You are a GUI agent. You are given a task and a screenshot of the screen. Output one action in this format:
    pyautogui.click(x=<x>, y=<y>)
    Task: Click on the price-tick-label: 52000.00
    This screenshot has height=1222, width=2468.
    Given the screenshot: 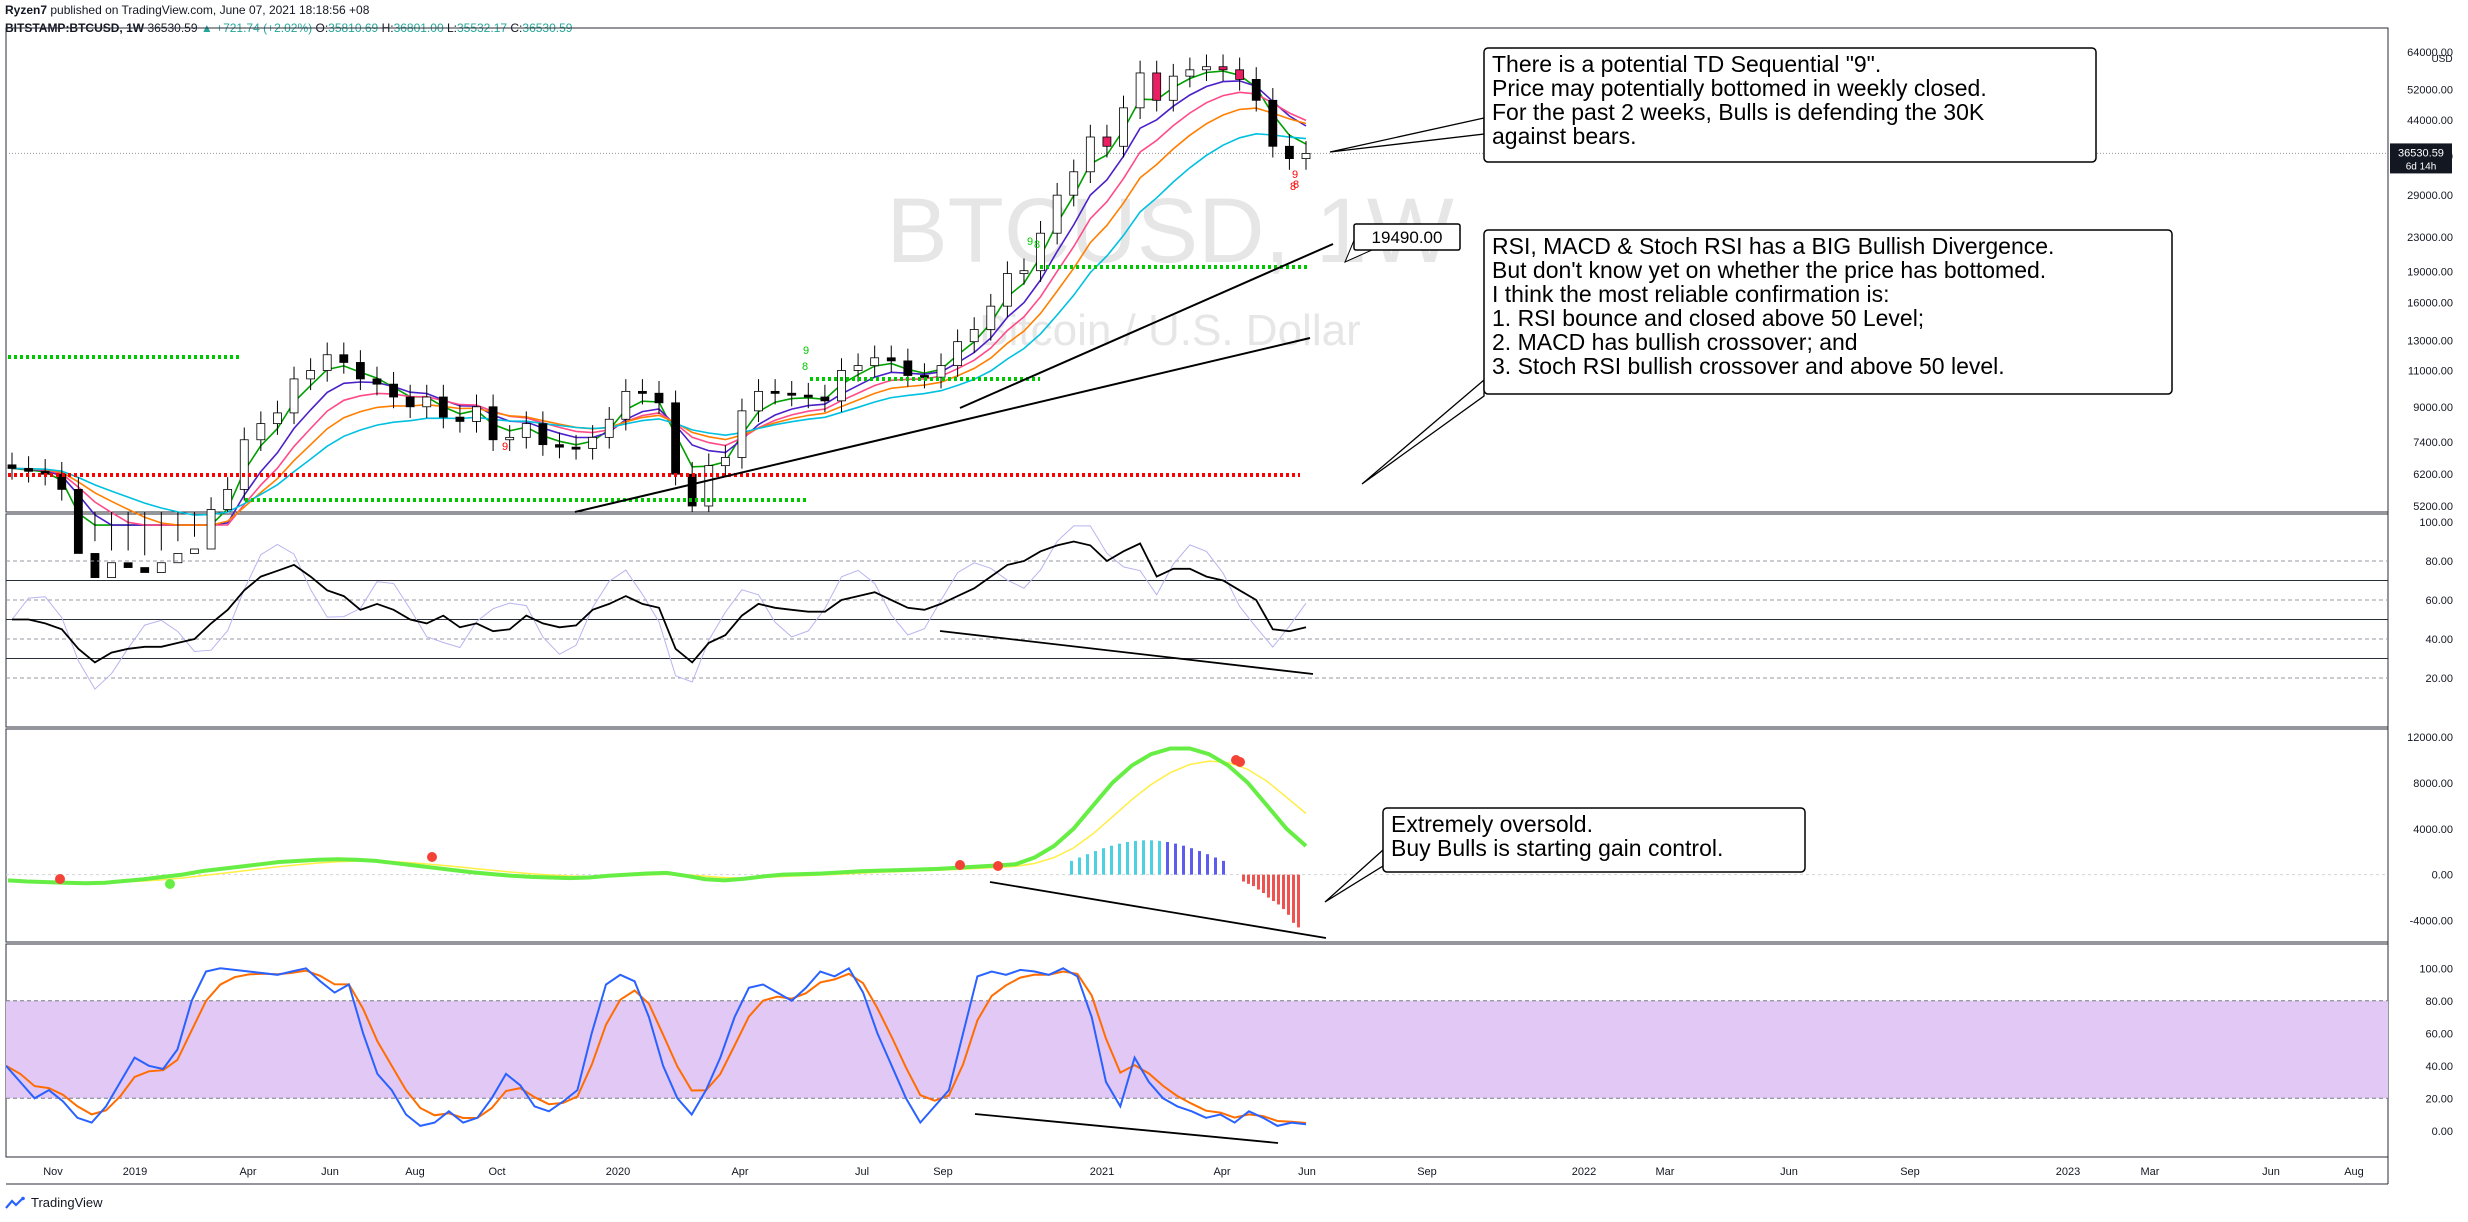 What is the action you would take?
    pyautogui.click(x=2430, y=91)
    